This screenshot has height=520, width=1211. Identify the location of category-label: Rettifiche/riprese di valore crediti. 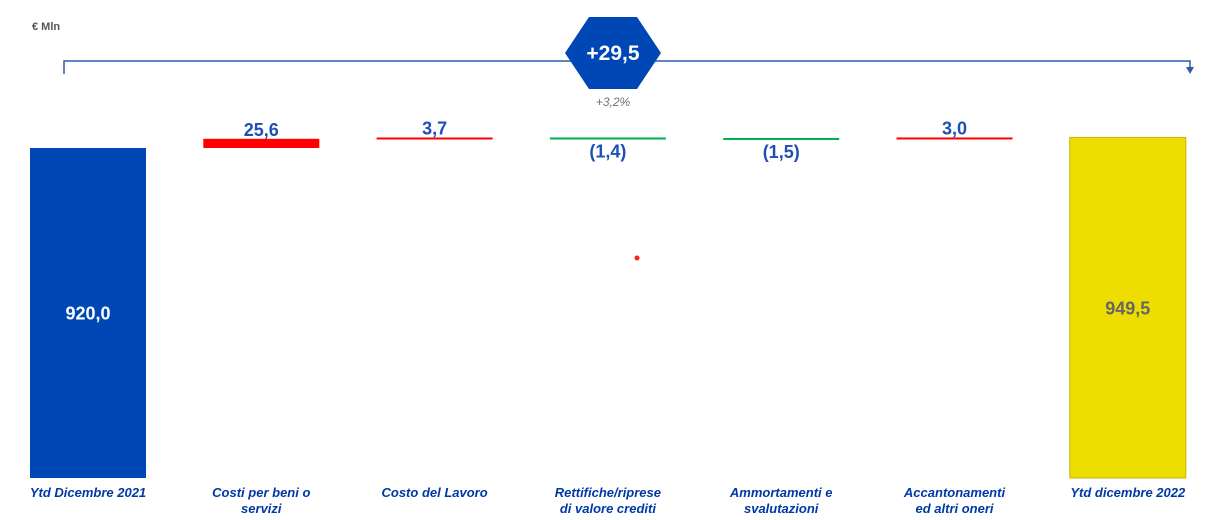
(608, 500).